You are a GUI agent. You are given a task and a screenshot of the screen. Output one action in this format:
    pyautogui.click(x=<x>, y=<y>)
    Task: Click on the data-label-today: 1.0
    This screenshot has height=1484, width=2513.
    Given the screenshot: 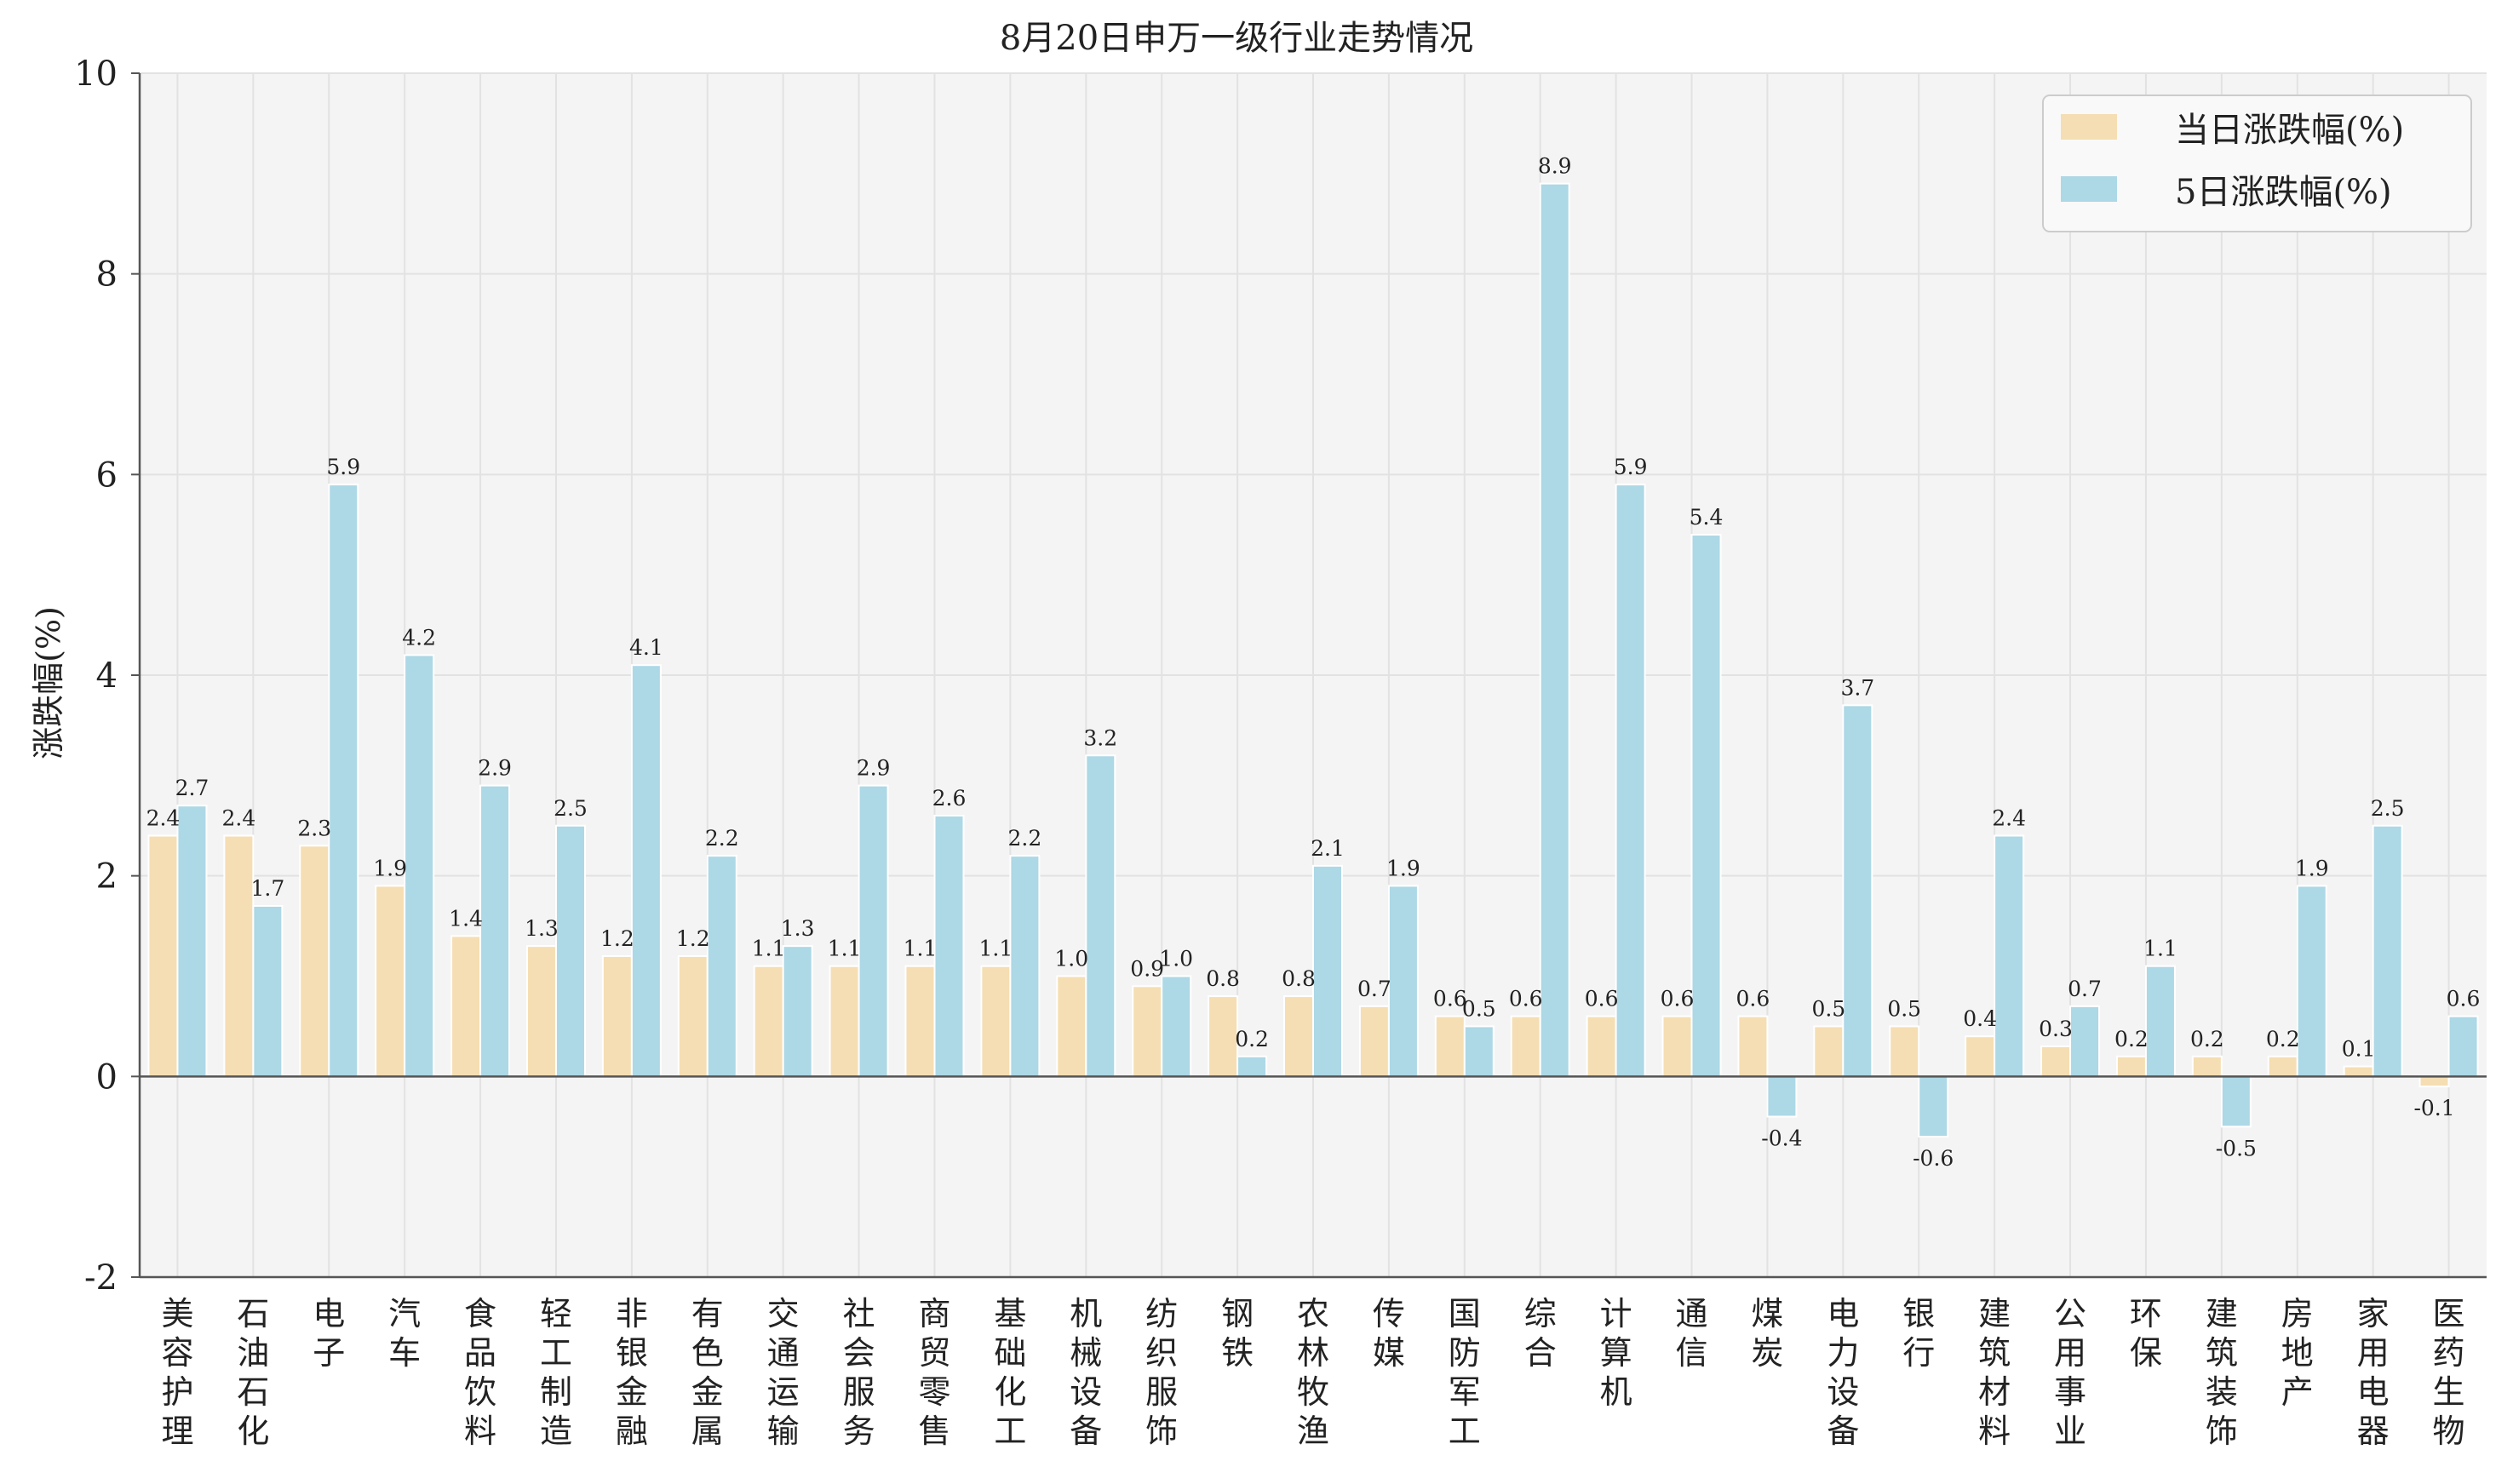 What is the action you would take?
    pyautogui.click(x=1071, y=959)
    